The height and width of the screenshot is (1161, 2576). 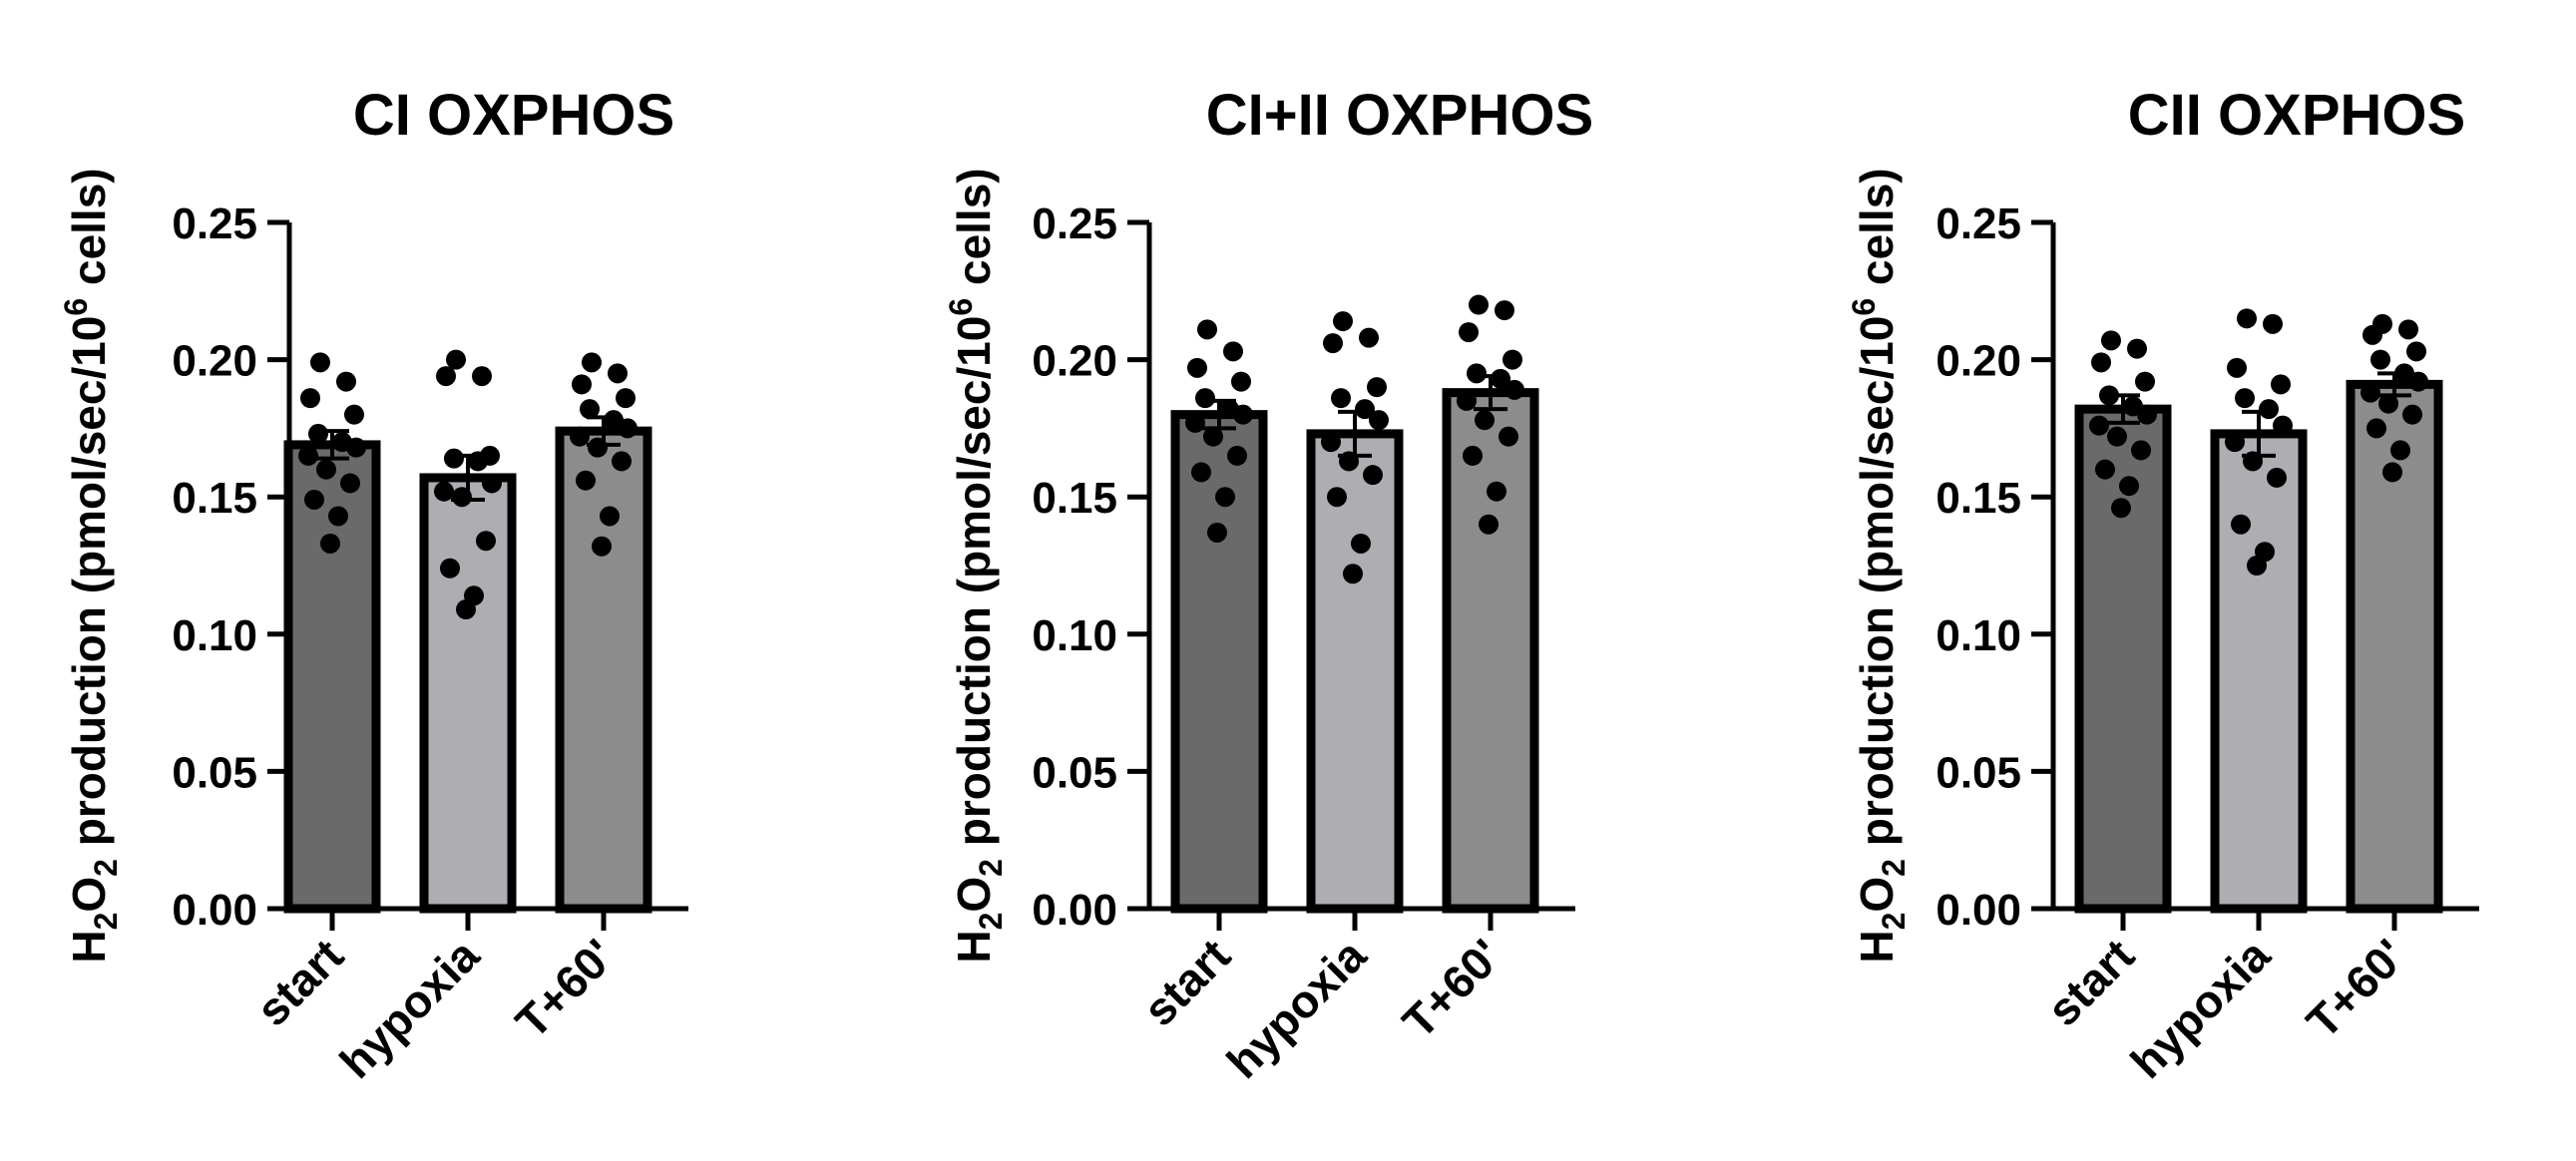 What do you see at coordinates (1978, 636) in the screenshot?
I see `y-tick-label: 0.10` at bounding box center [1978, 636].